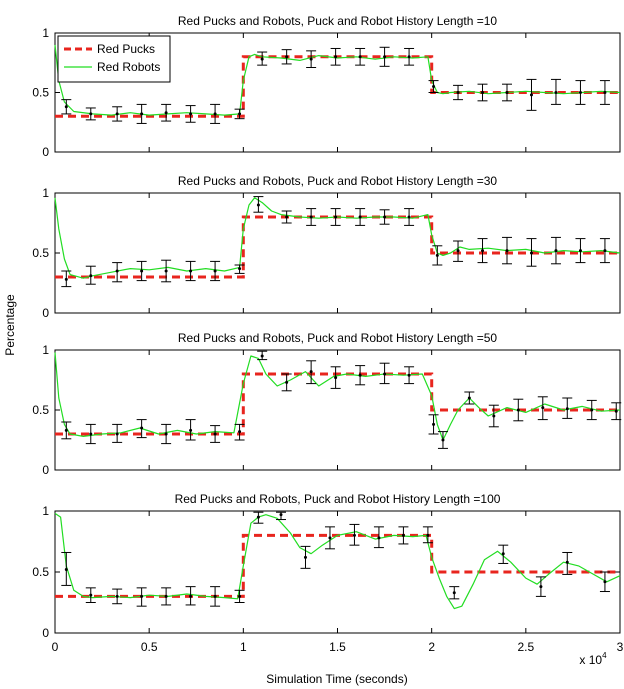 Image resolution: width=624 pixels, height=689 pixels. What do you see at coordinates (55, 647) in the screenshot?
I see `x-tick-label: 0` at bounding box center [55, 647].